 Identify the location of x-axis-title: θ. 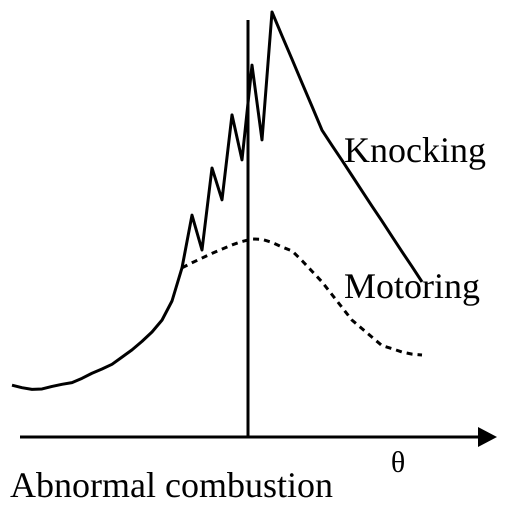
(398, 462).